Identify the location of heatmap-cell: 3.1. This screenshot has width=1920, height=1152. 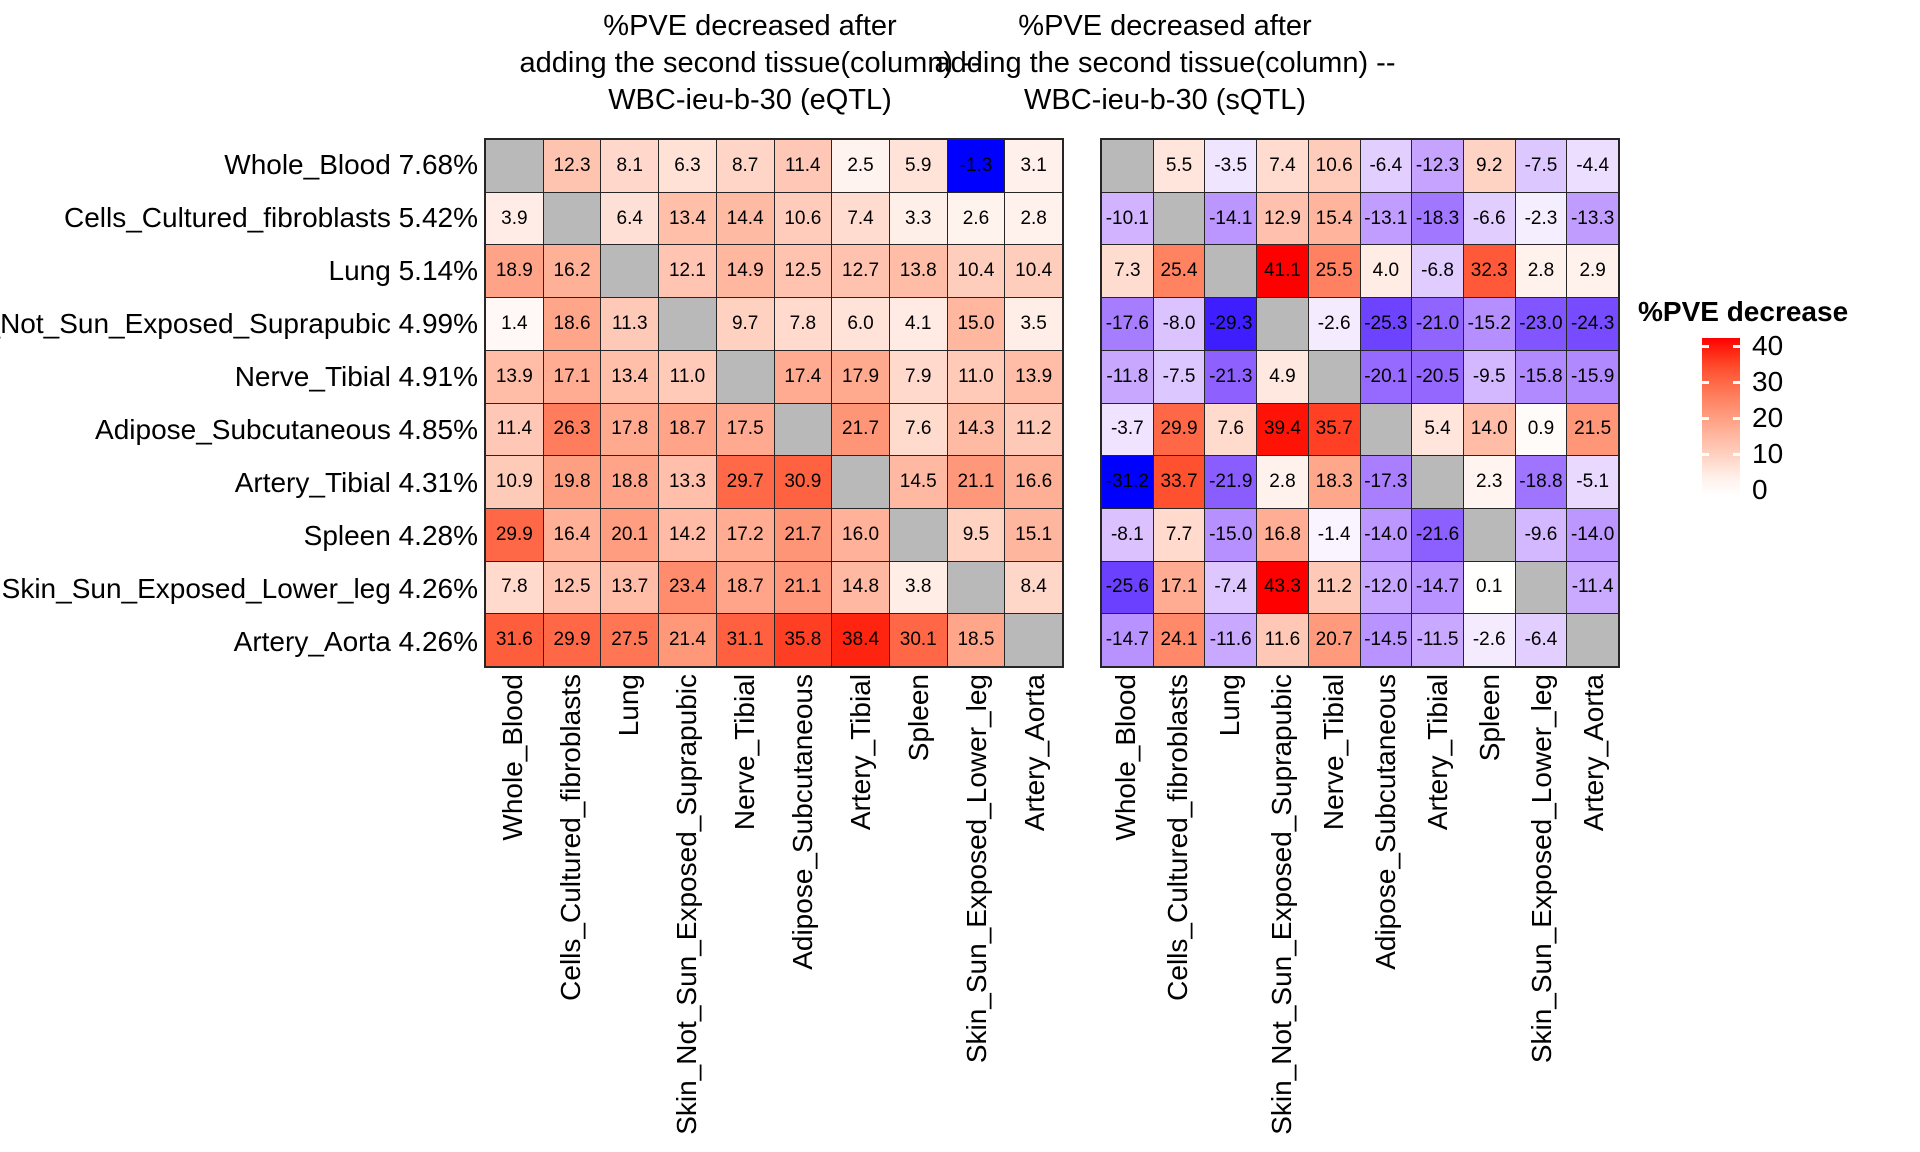
(1033, 166).